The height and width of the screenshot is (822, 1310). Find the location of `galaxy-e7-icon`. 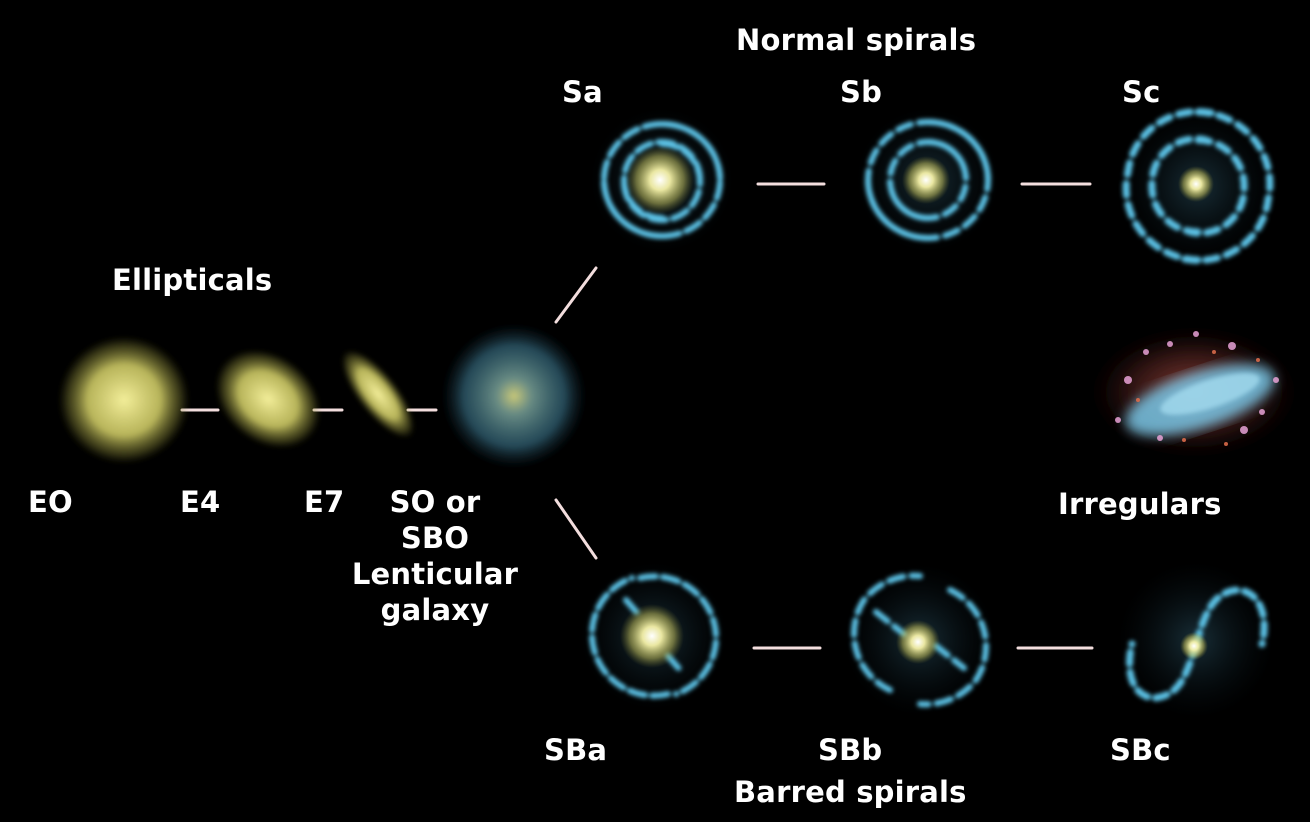

galaxy-e7-icon is located at coordinates (378, 394).